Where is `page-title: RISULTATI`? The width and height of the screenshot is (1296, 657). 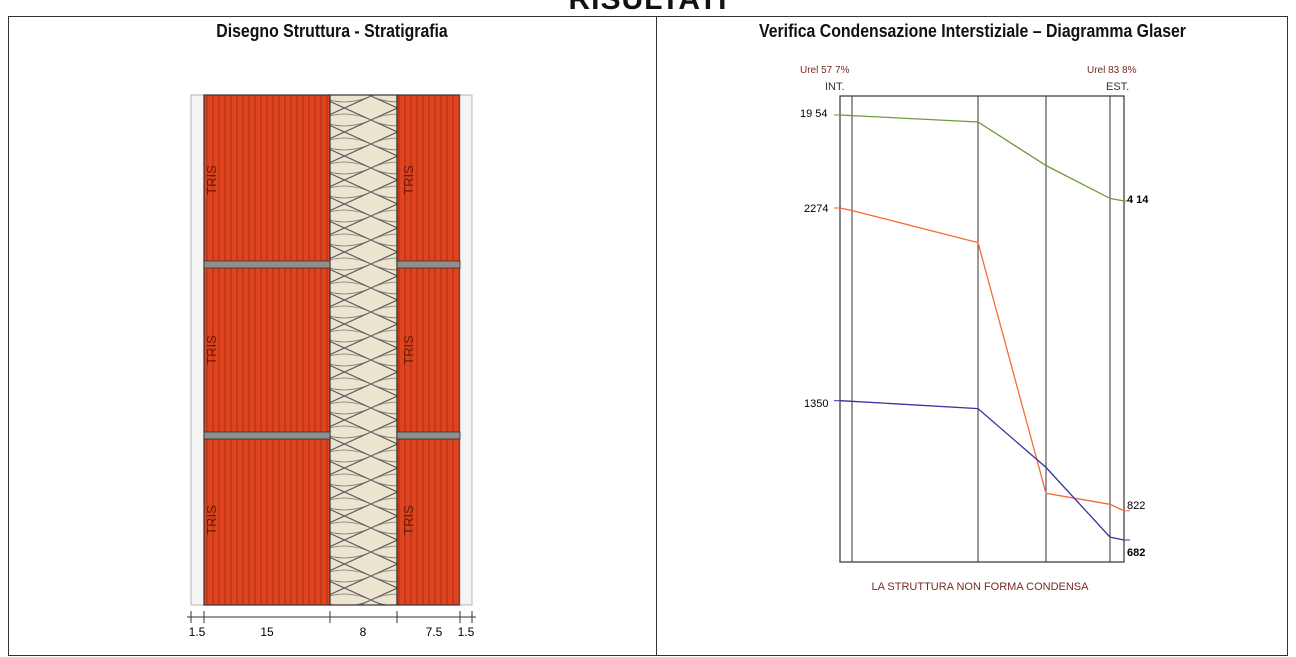
page-title: RISULTATI is located at coordinates (648, 8).